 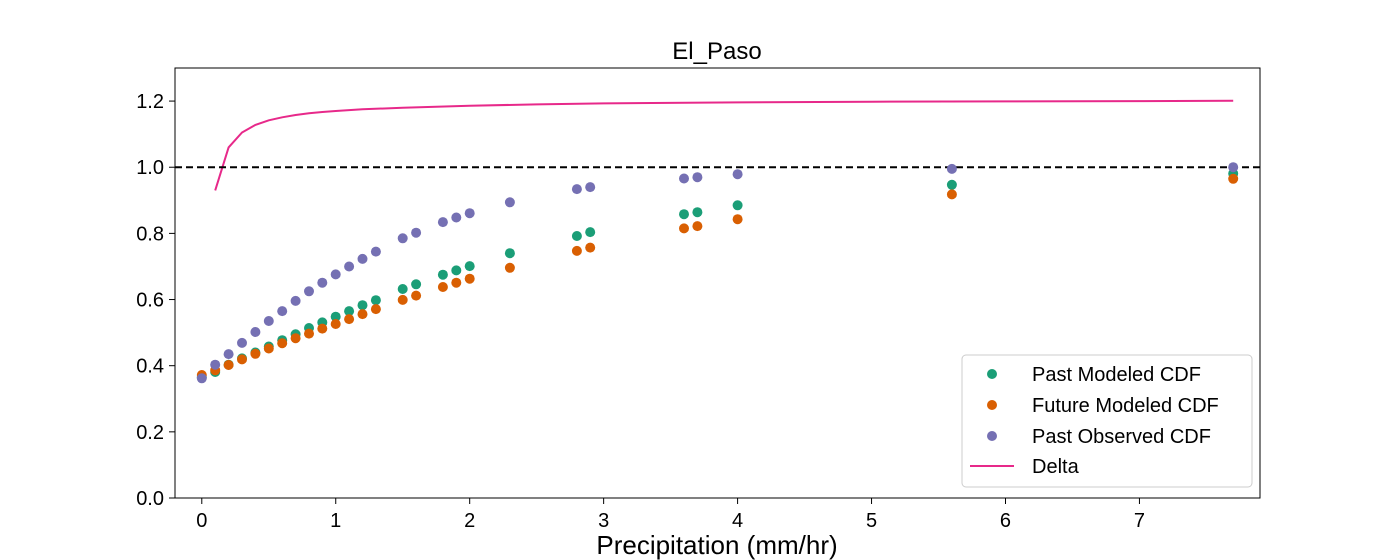 What do you see at coordinates (150, 102) in the screenshot?
I see `y-tick-label: 1.2` at bounding box center [150, 102].